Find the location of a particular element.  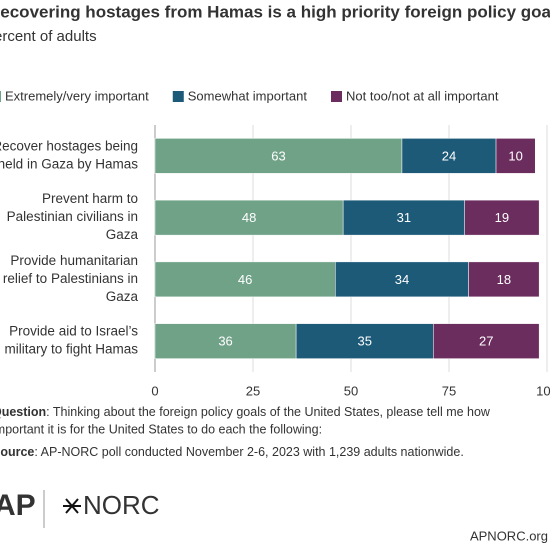

logo-norc: NORC is located at coordinates (121, 505).